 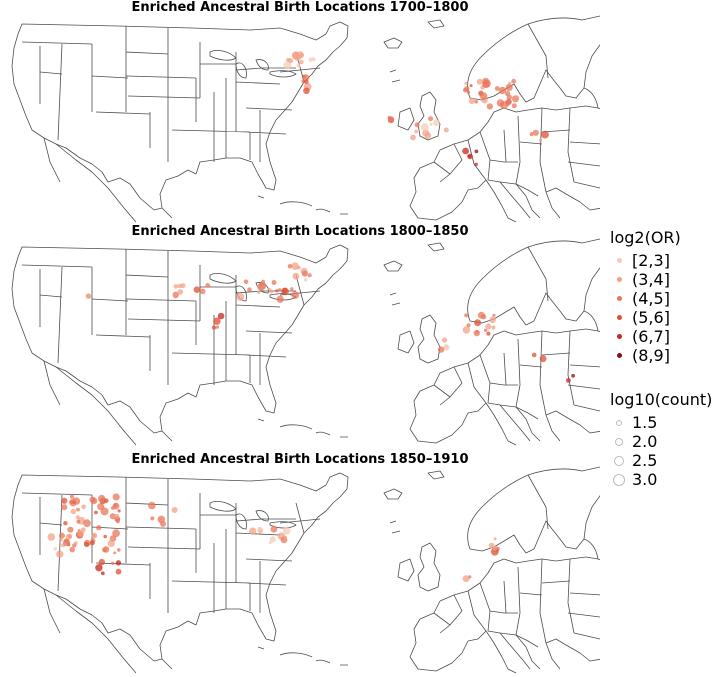 What do you see at coordinates (661, 441) in the screenshot?
I see `count-legend-item: 2.0` at bounding box center [661, 441].